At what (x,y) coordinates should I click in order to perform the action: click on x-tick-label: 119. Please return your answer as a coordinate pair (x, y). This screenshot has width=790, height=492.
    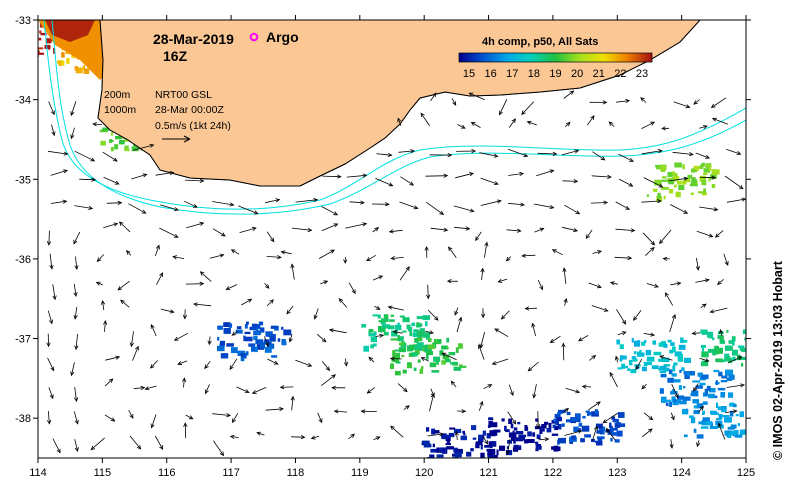
    Looking at the image, I should click on (360, 473).